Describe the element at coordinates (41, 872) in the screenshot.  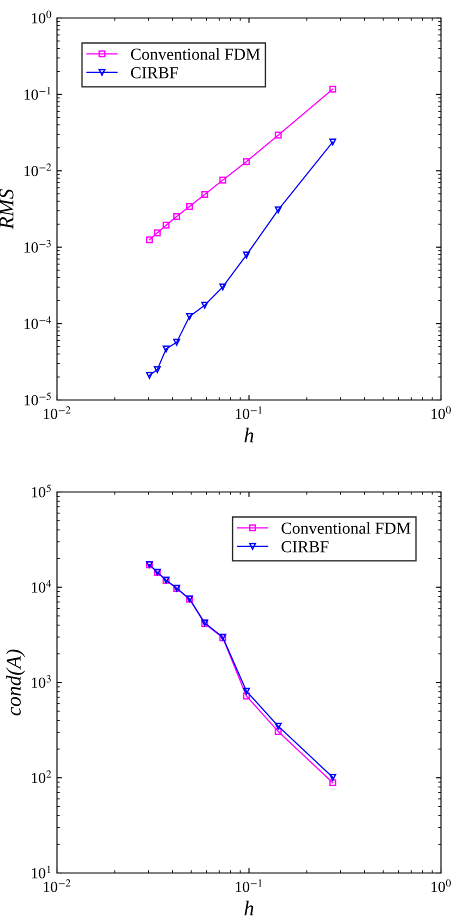
I see `y-tick-label: 10$^{1}$` at that location.